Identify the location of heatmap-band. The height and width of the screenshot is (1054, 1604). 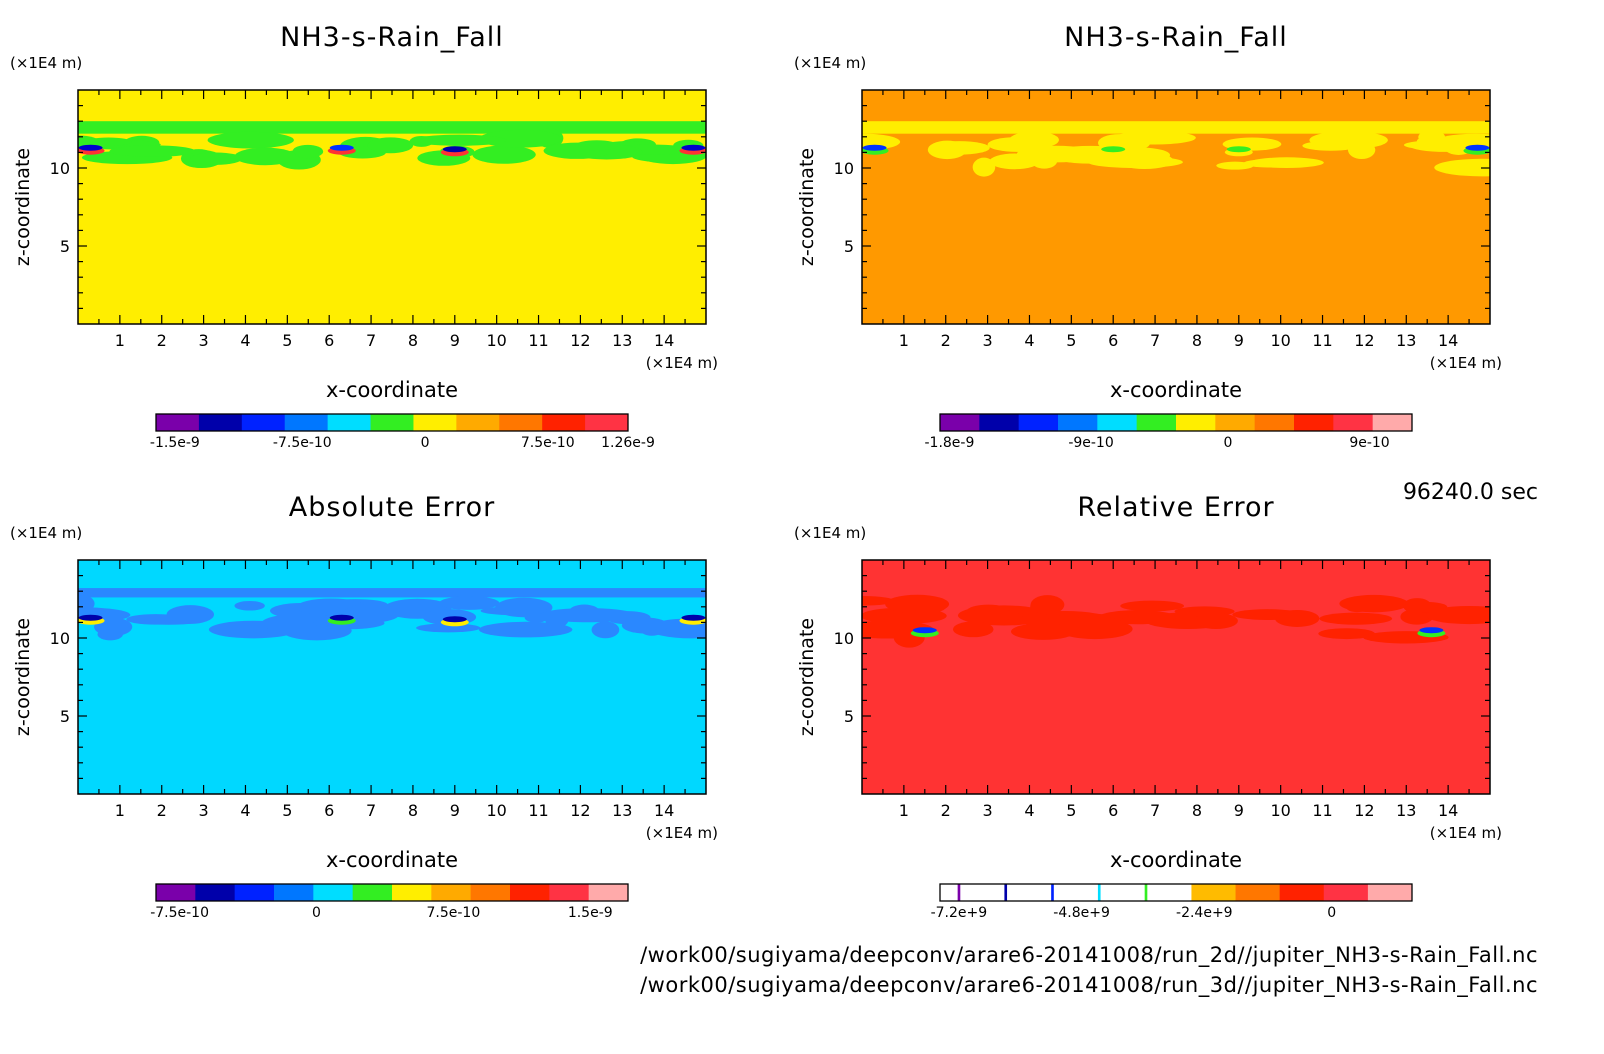
(392, 593).